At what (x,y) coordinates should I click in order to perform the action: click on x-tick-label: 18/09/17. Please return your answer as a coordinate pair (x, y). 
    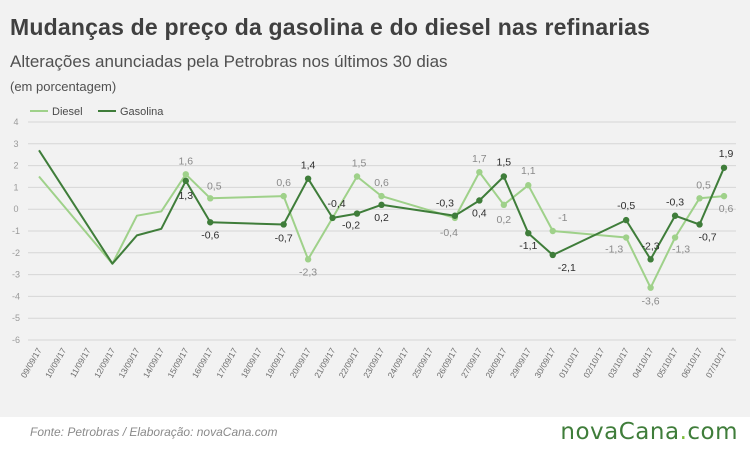
    Looking at the image, I should click on (251, 363).